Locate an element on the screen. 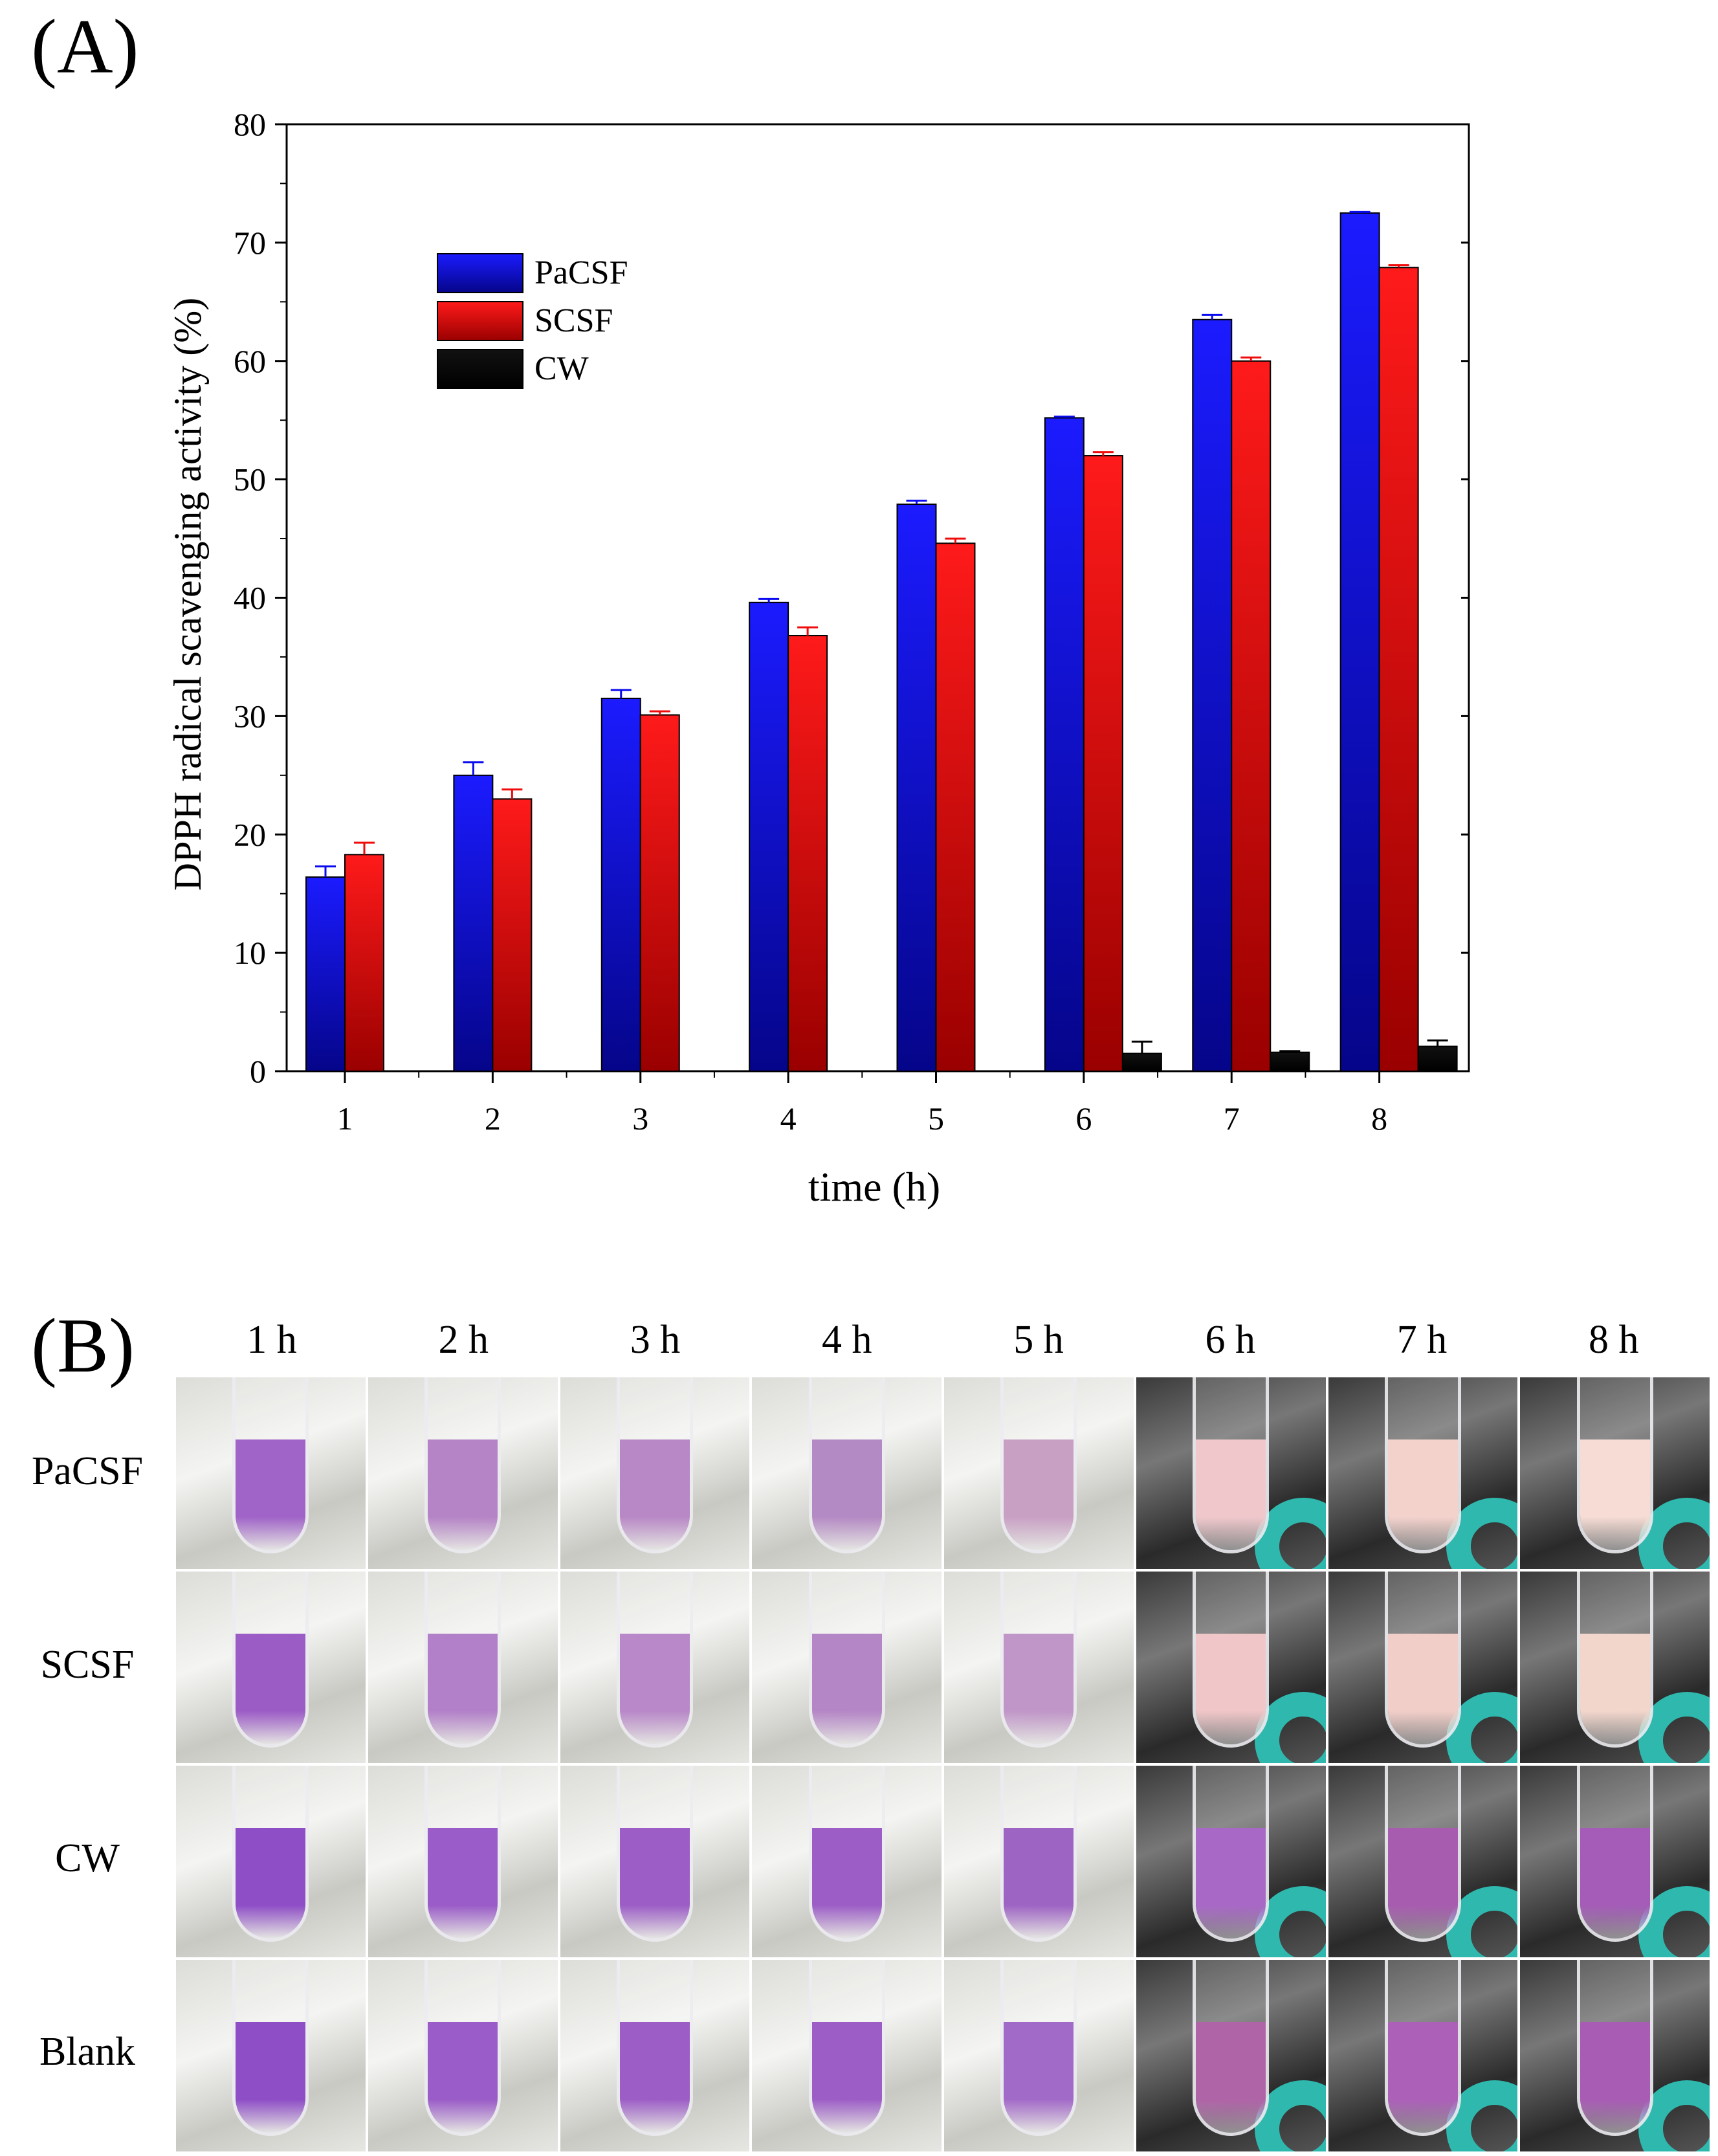 The image size is (1718, 2156). x-tick-label: 3 is located at coordinates (640, 1118).